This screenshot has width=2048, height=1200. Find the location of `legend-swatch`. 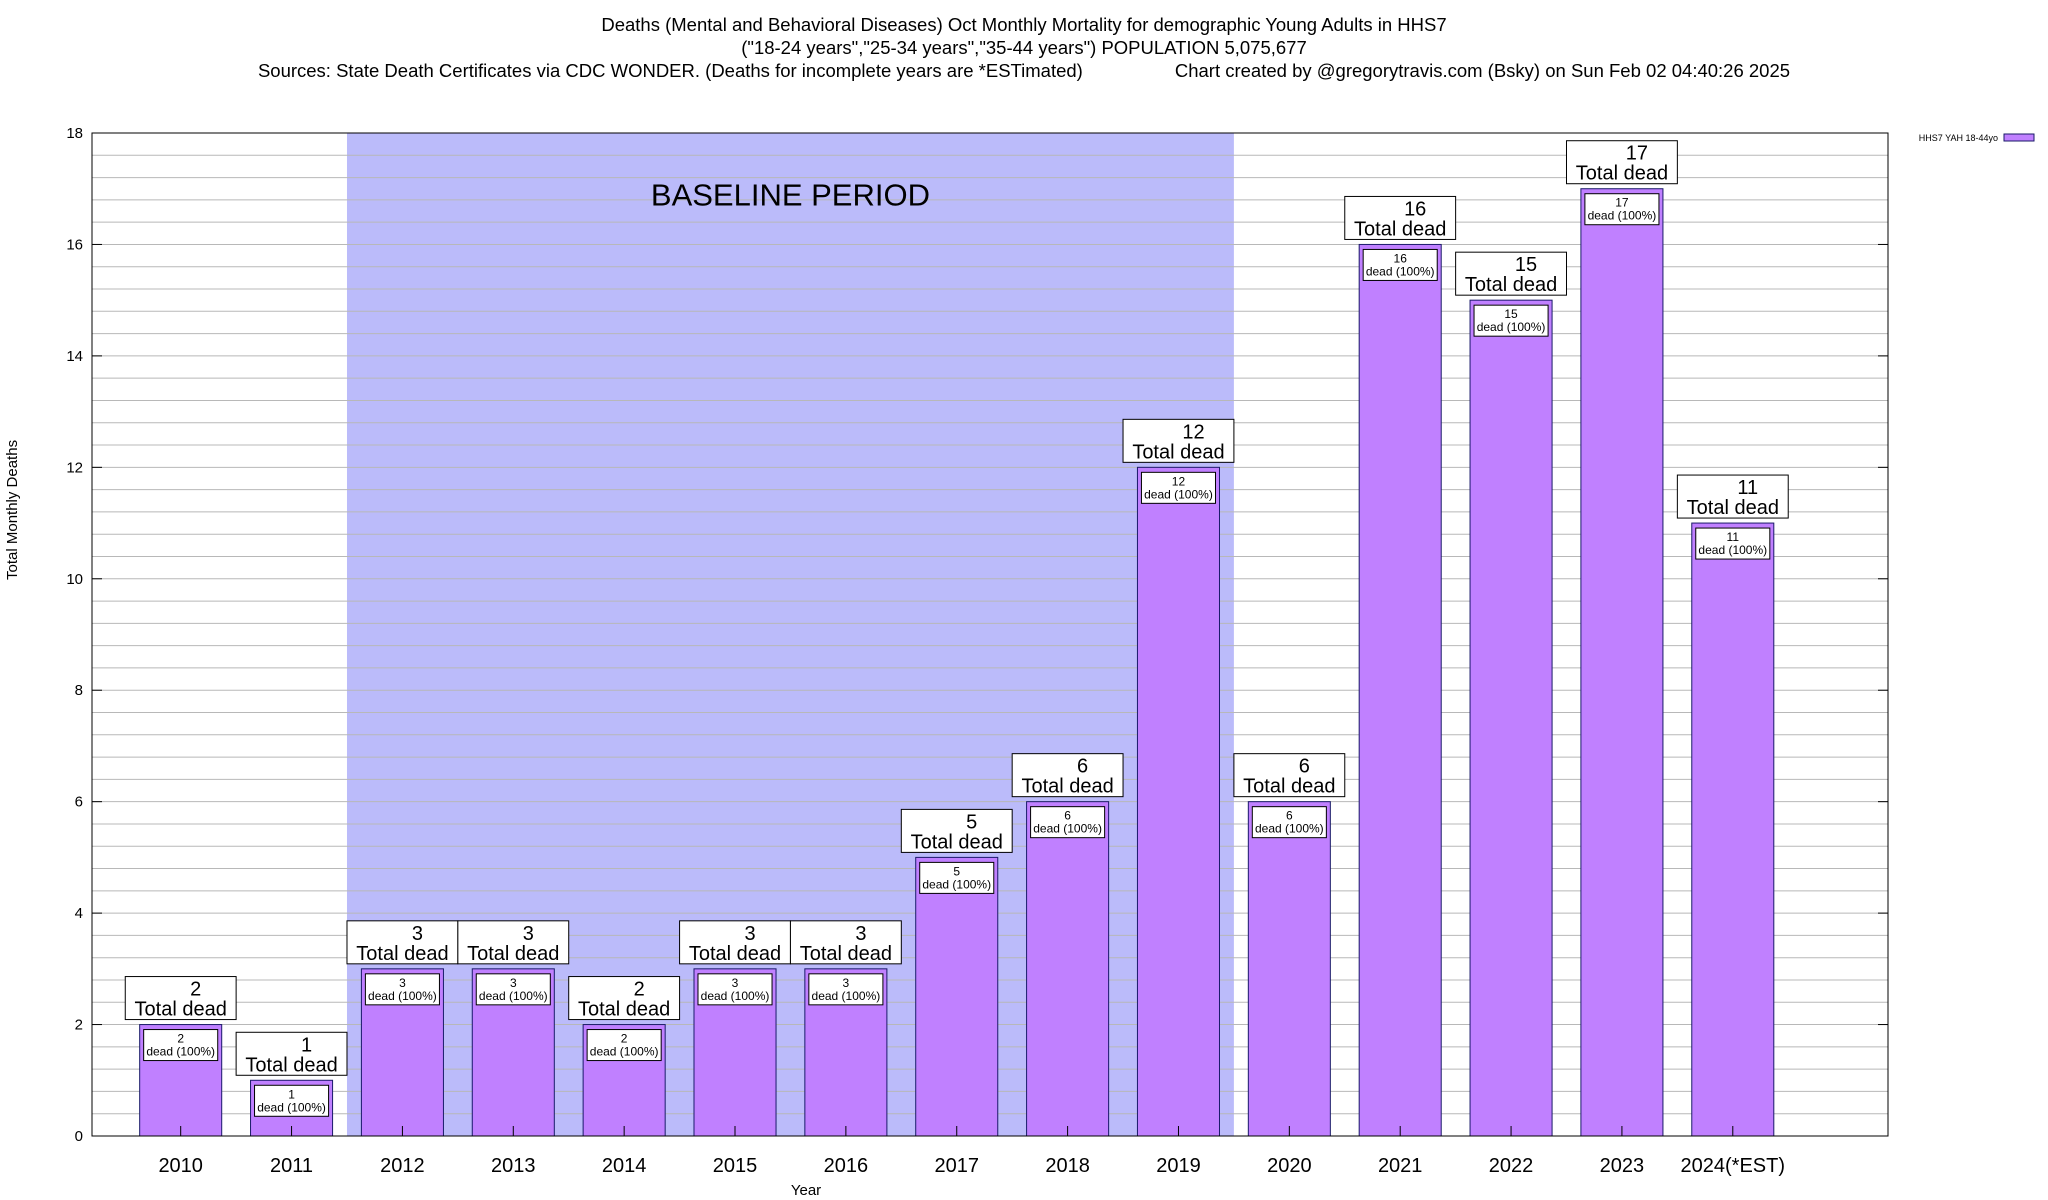

legend-swatch is located at coordinates (2019, 137).